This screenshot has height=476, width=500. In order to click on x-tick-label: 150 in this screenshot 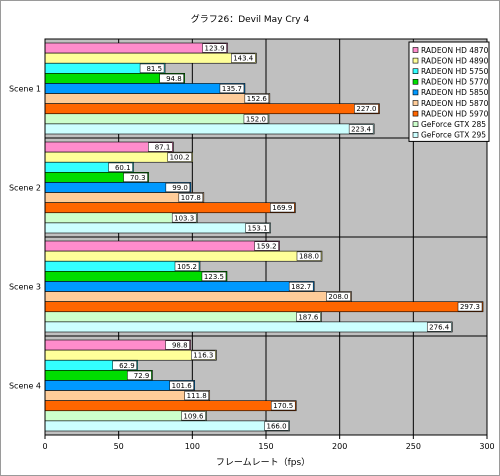, I will do `click(265, 446)`.